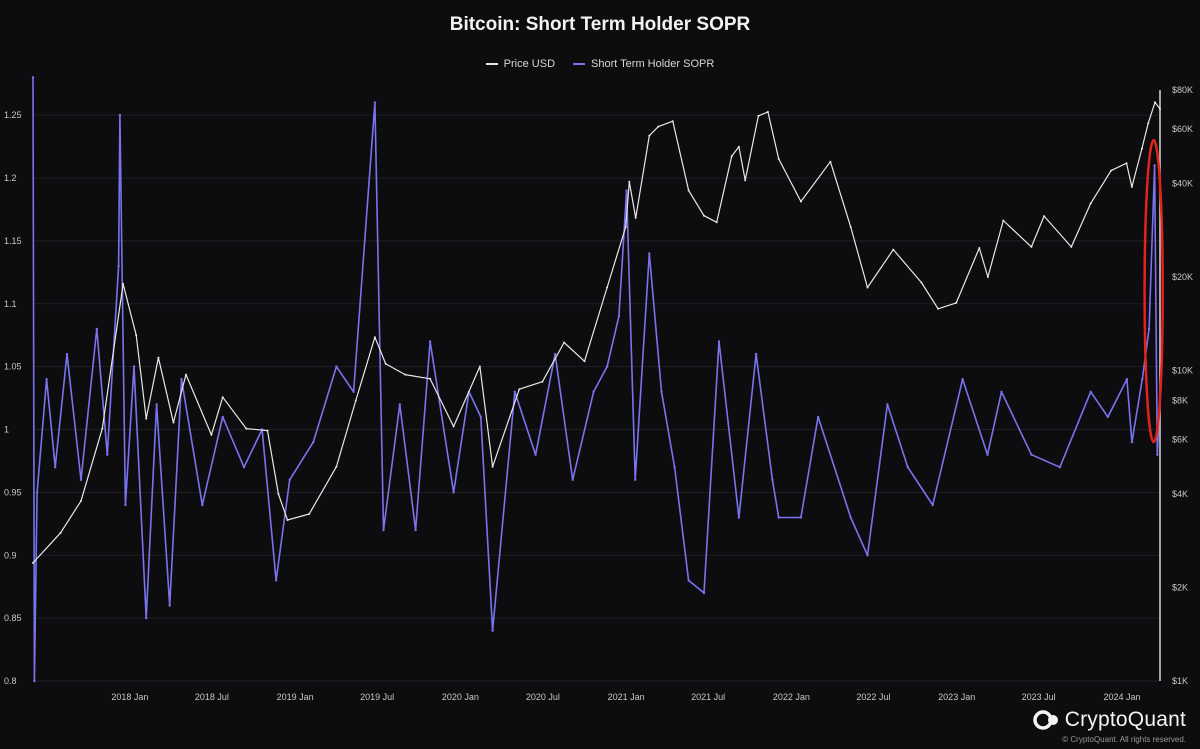 The height and width of the screenshot is (749, 1200). I want to click on legend-item-price: Price USD, so click(520, 64).